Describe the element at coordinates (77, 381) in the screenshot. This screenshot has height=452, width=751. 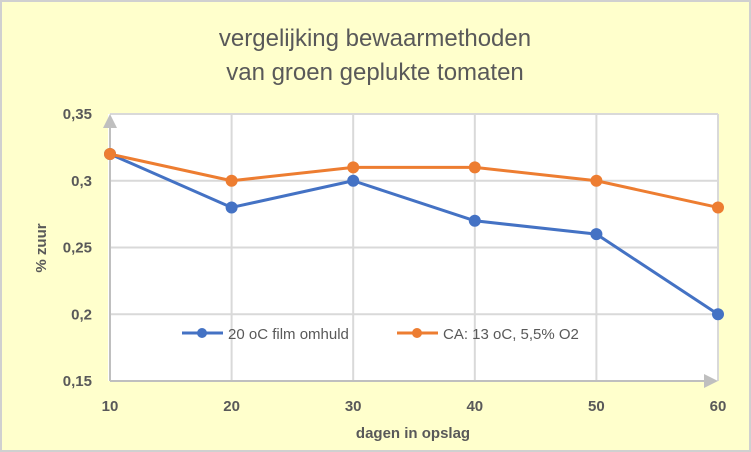
I see `y-tick-label: 0,15` at that location.